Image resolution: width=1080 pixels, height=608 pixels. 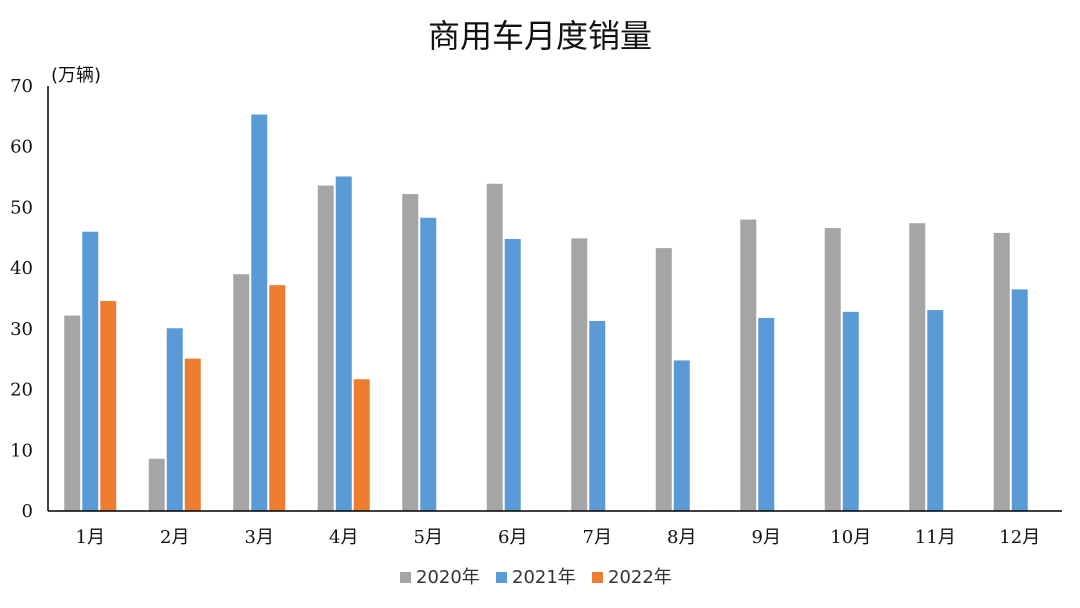 What do you see at coordinates (681, 435) in the screenshot?
I see `bar-2021年-8月` at bounding box center [681, 435].